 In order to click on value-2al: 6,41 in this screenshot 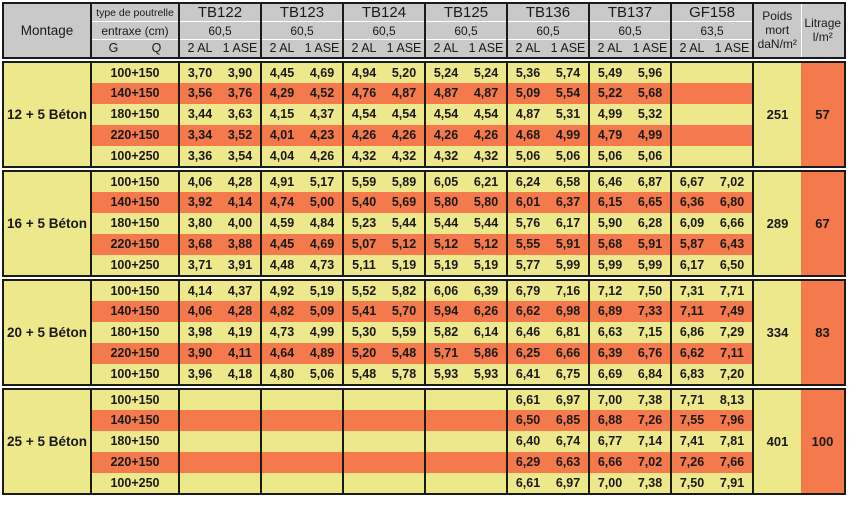, I will do `click(528, 373)`.